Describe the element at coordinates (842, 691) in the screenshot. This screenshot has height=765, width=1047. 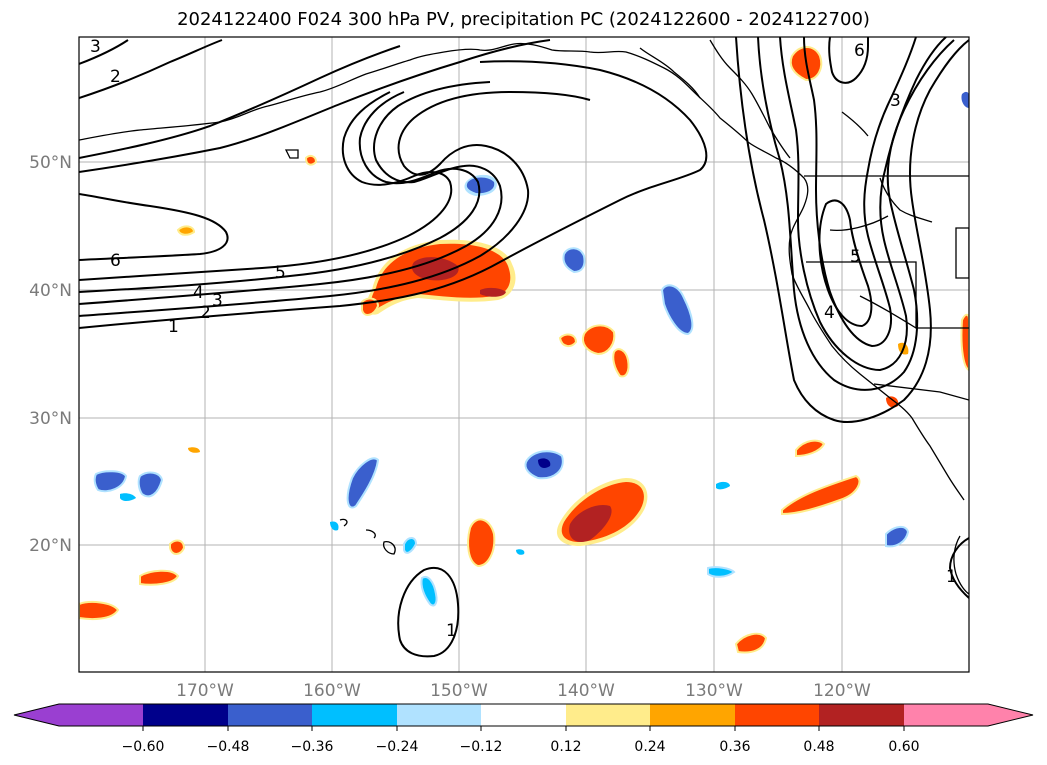
I see `lon-label: 120°W` at that location.